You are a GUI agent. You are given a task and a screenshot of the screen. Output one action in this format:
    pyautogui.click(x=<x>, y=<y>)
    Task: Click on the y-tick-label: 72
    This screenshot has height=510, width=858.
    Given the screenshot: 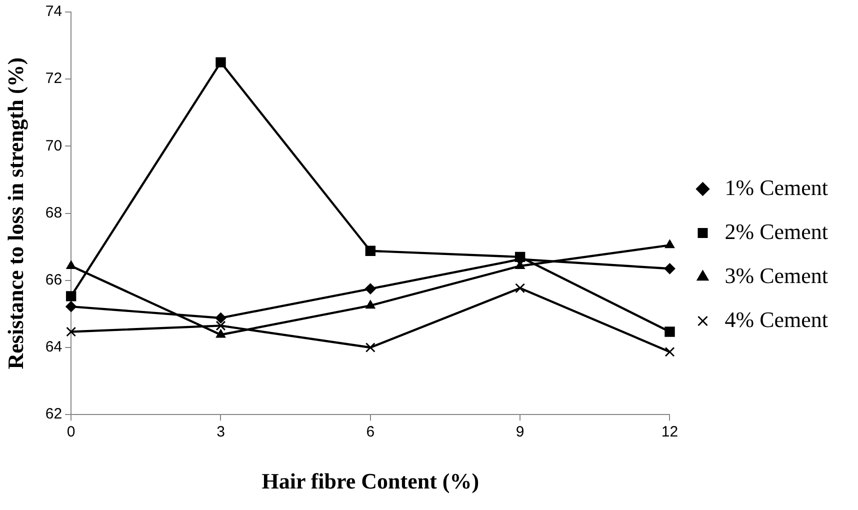 What is the action you would take?
    pyautogui.click(x=53, y=79)
    